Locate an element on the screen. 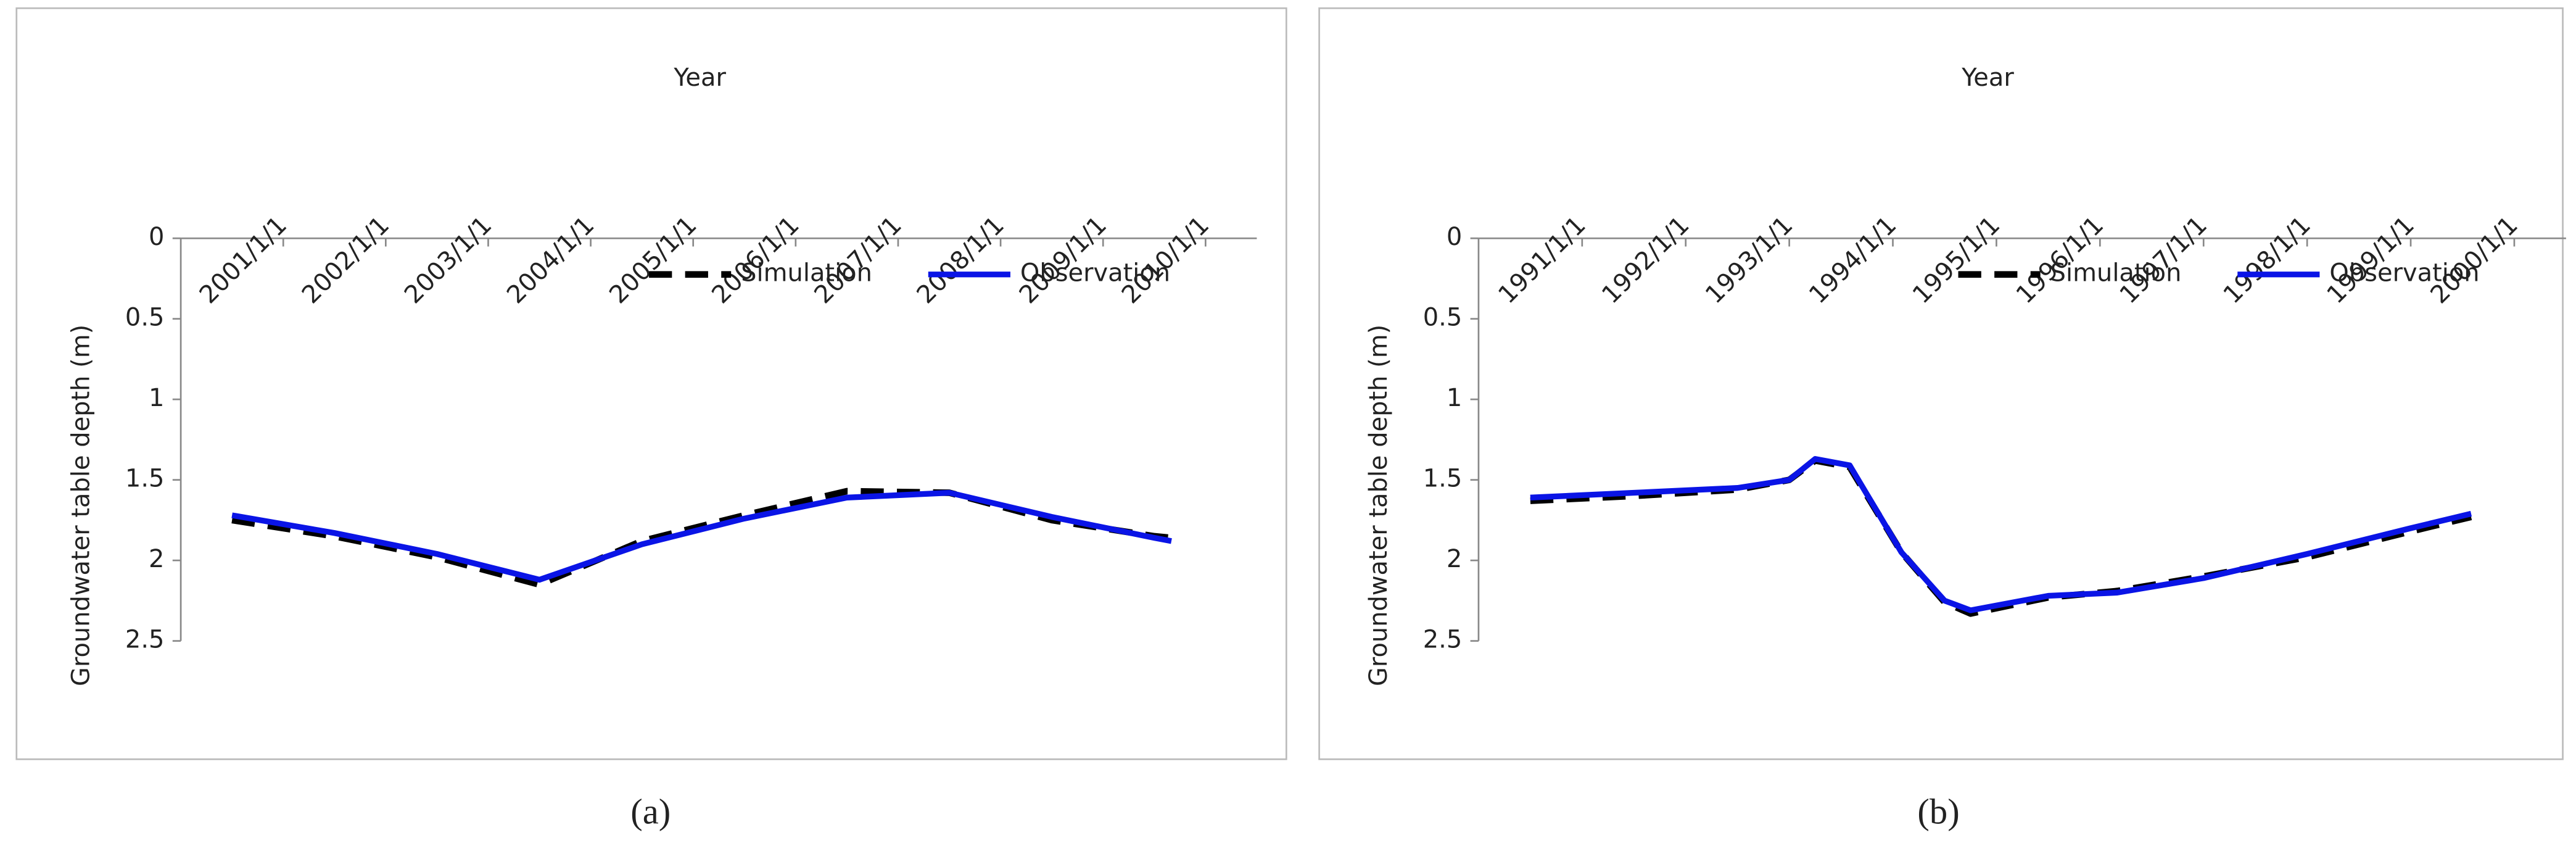 The image size is (2576, 859). x-tick-label: 2008/1/1 is located at coordinates (961, 260).